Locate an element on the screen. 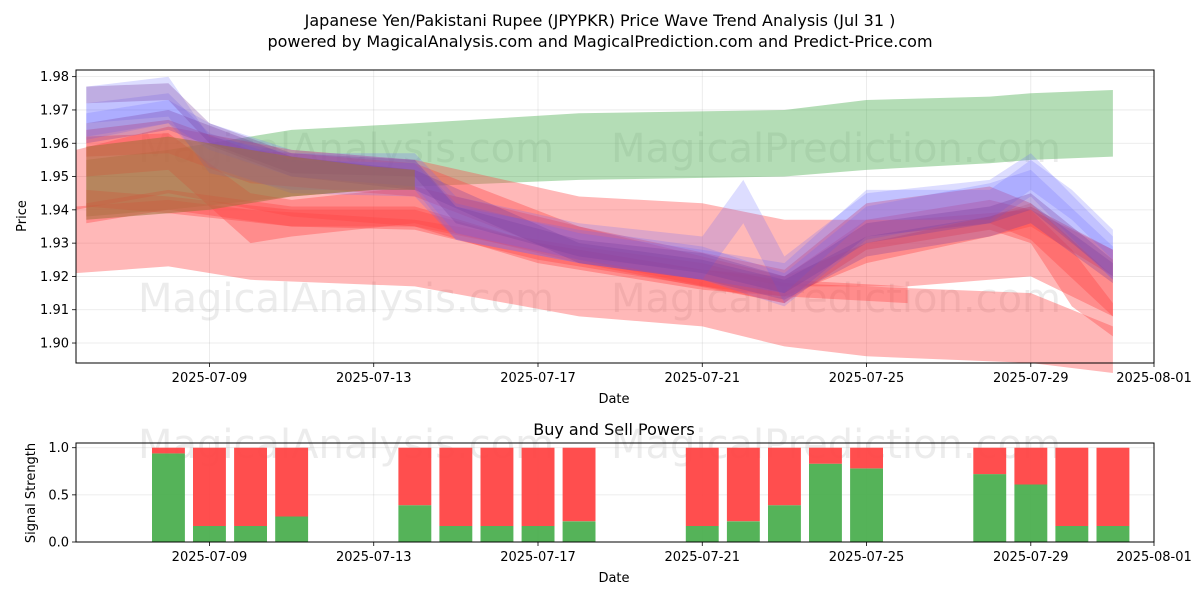 The image size is (1200, 600). price-y-ticks: 1.90 1.91 1.92 1.93 1.94 1.95 1.96 1.97 1.98 is located at coordinates (58, 211).